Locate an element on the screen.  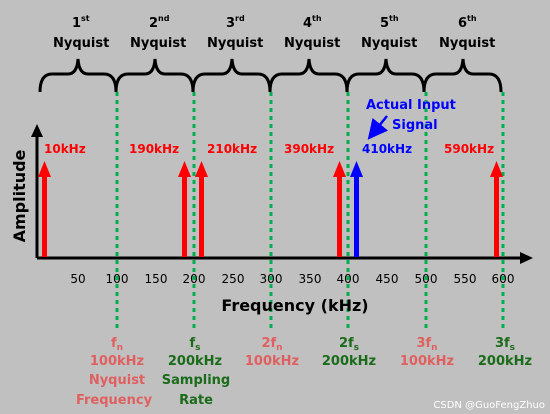
zone-5-number: 5 is located at coordinates (384, 23).